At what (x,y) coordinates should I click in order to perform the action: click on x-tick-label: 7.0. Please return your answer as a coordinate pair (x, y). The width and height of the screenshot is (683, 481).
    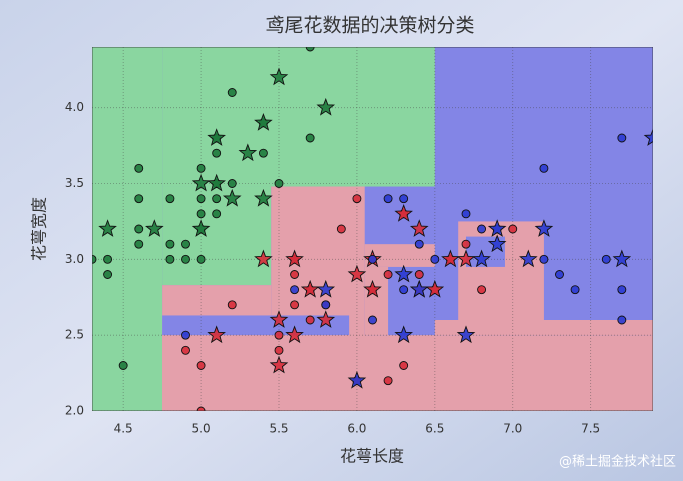
    Looking at the image, I should click on (512, 429).